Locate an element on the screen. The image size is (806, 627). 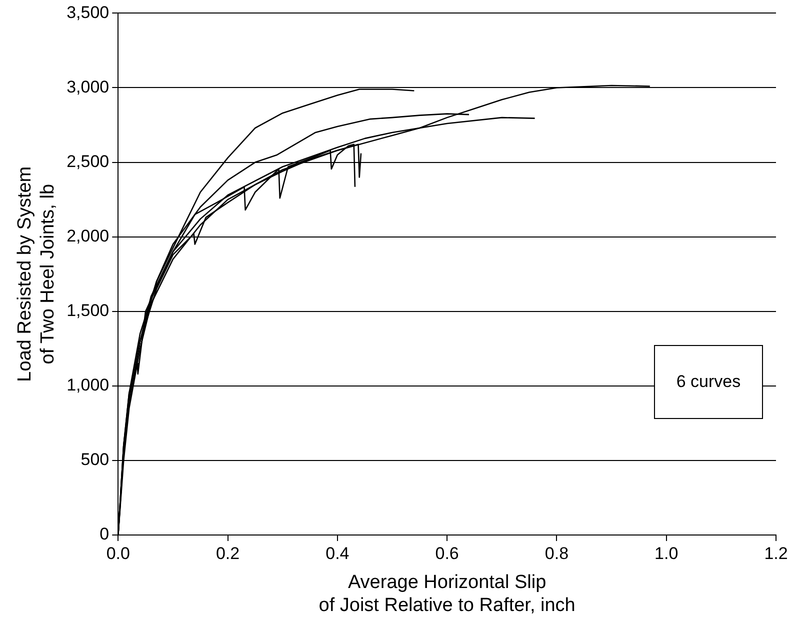
y-tick-label: 2,500 is located at coordinates (88, 161).